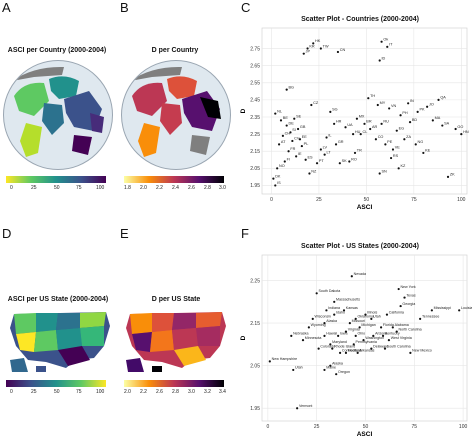 The height and width of the screenshot is (447, 474). What do you see at coordinates (399, 346) in the screenshot?
I see `point-label: South Carolina` at bounding box center [399, 346].